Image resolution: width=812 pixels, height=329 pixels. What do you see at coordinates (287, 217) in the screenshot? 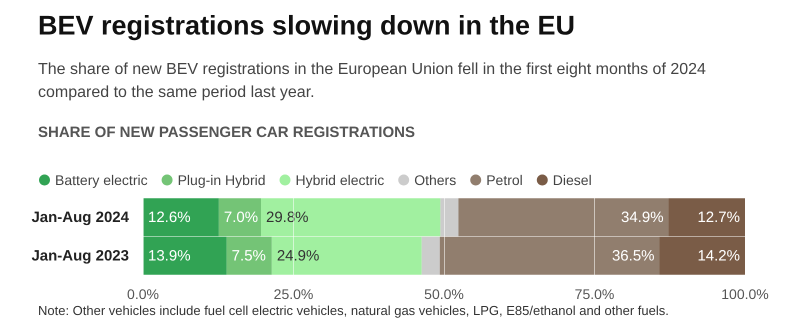
I see `data-label: 29.8%` at bounding box center [287, 217].